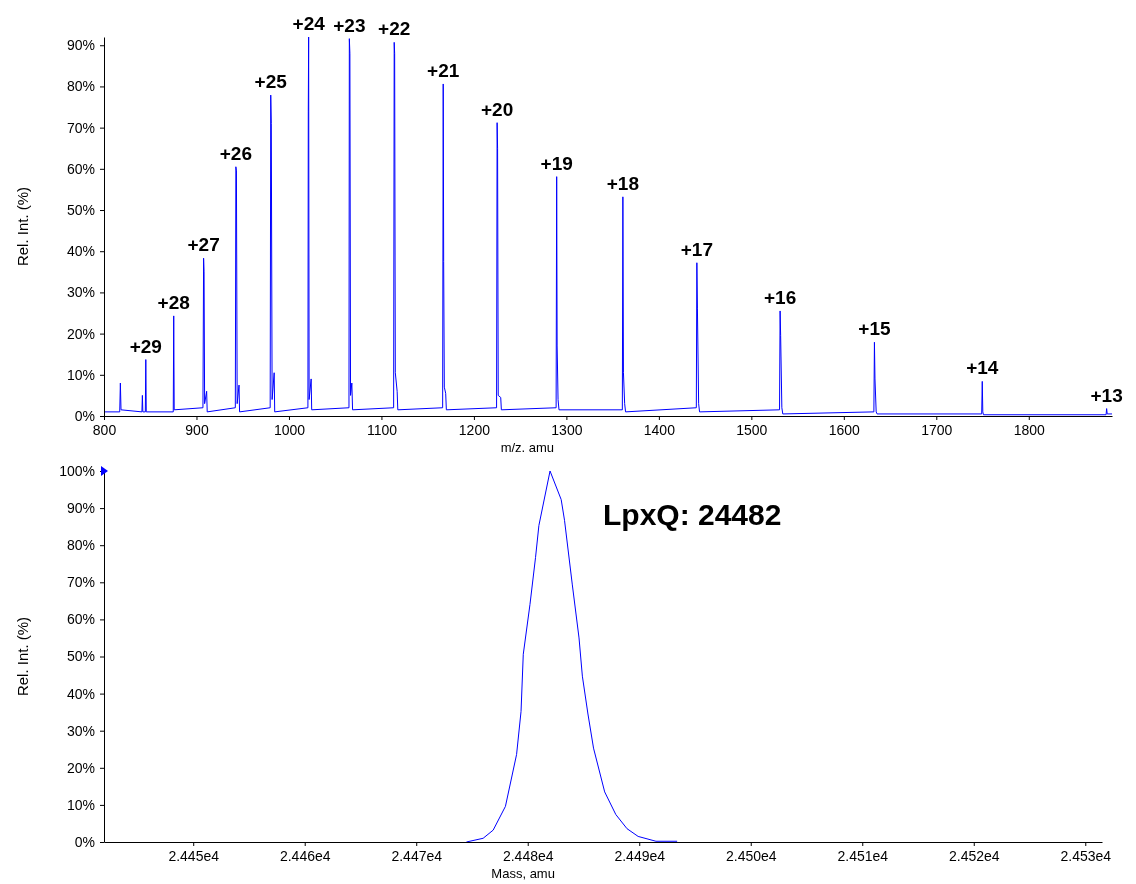 The image size is (1136, 884). What do you see at coordinates (696, 249) in the screenshot?
I see `annotation: +17` at bounding box center [696, 249].